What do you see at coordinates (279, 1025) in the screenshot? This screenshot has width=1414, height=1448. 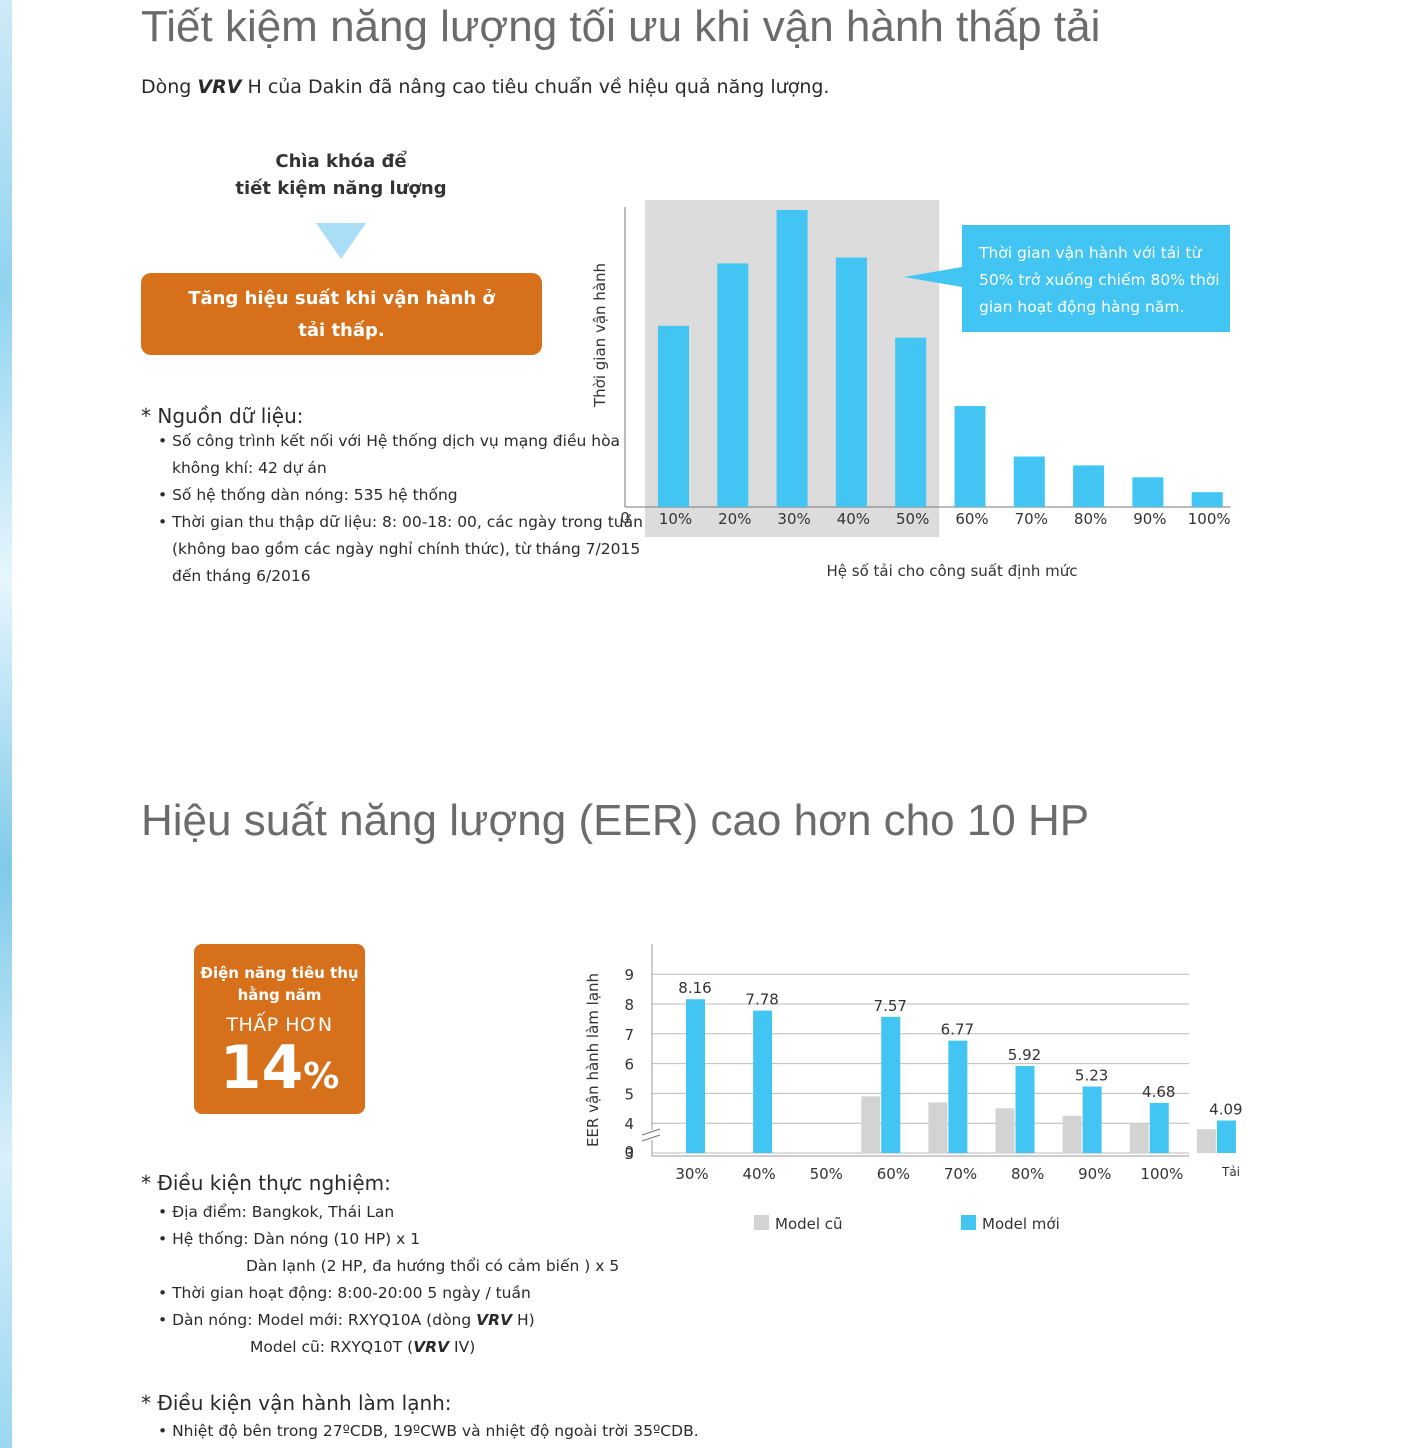 I see `badge-lower-text: THẤP HƠN` at bounding box center [279, 1025].